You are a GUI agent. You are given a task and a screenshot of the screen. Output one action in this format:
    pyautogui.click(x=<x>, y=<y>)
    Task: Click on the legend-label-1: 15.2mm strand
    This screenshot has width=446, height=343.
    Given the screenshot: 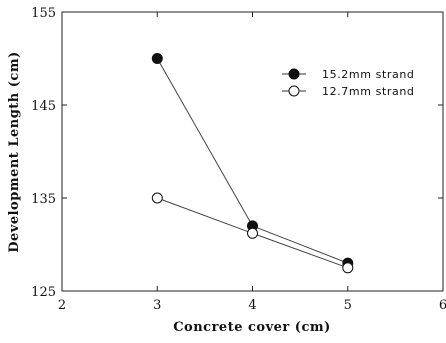 What is the action you would take?
    pyautogui.click(x=368, y=74)
    